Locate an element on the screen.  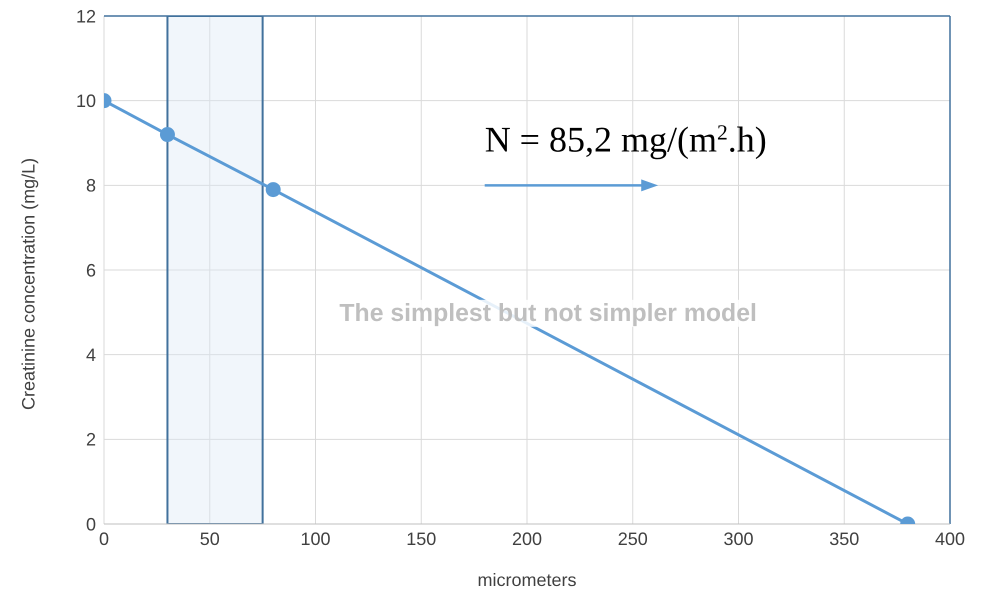
y-tick-label: 6 is located at coordinates (91, 270).